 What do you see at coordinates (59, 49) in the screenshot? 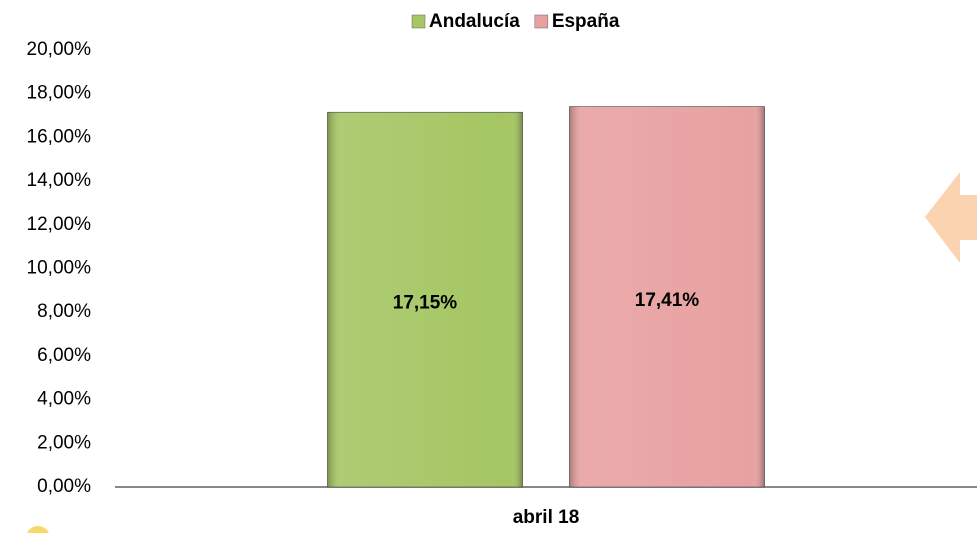
I see `y-tick-label: 20,00%` at bounding box center [59, 49].